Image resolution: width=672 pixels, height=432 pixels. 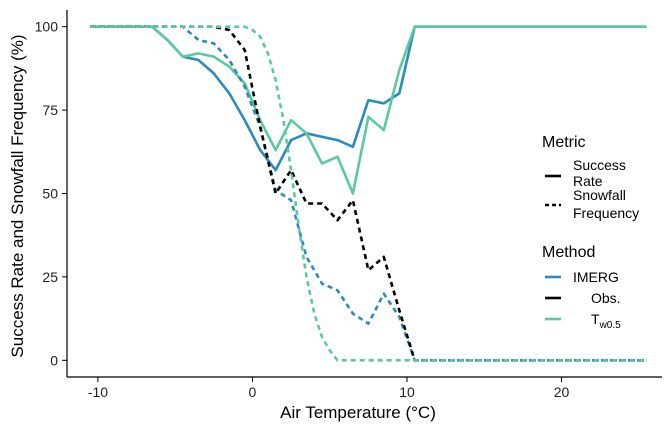 What do you see at coordinates (568, 252) in the screenshot?
I see `legend-title-method: Method` at bounding box center [568, 252].